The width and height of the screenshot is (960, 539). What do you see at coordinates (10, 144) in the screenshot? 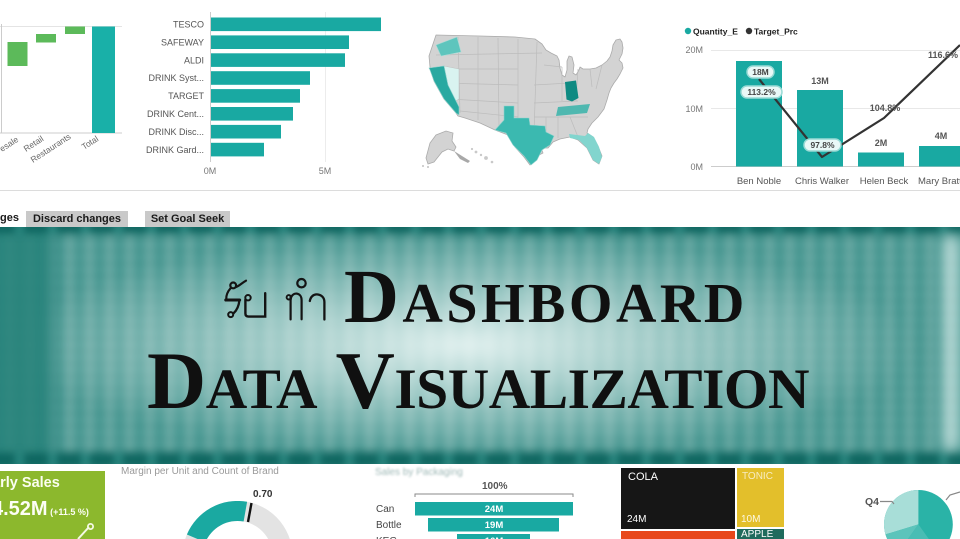
I see `svg-text: esale` at bounding box center [10, 144].